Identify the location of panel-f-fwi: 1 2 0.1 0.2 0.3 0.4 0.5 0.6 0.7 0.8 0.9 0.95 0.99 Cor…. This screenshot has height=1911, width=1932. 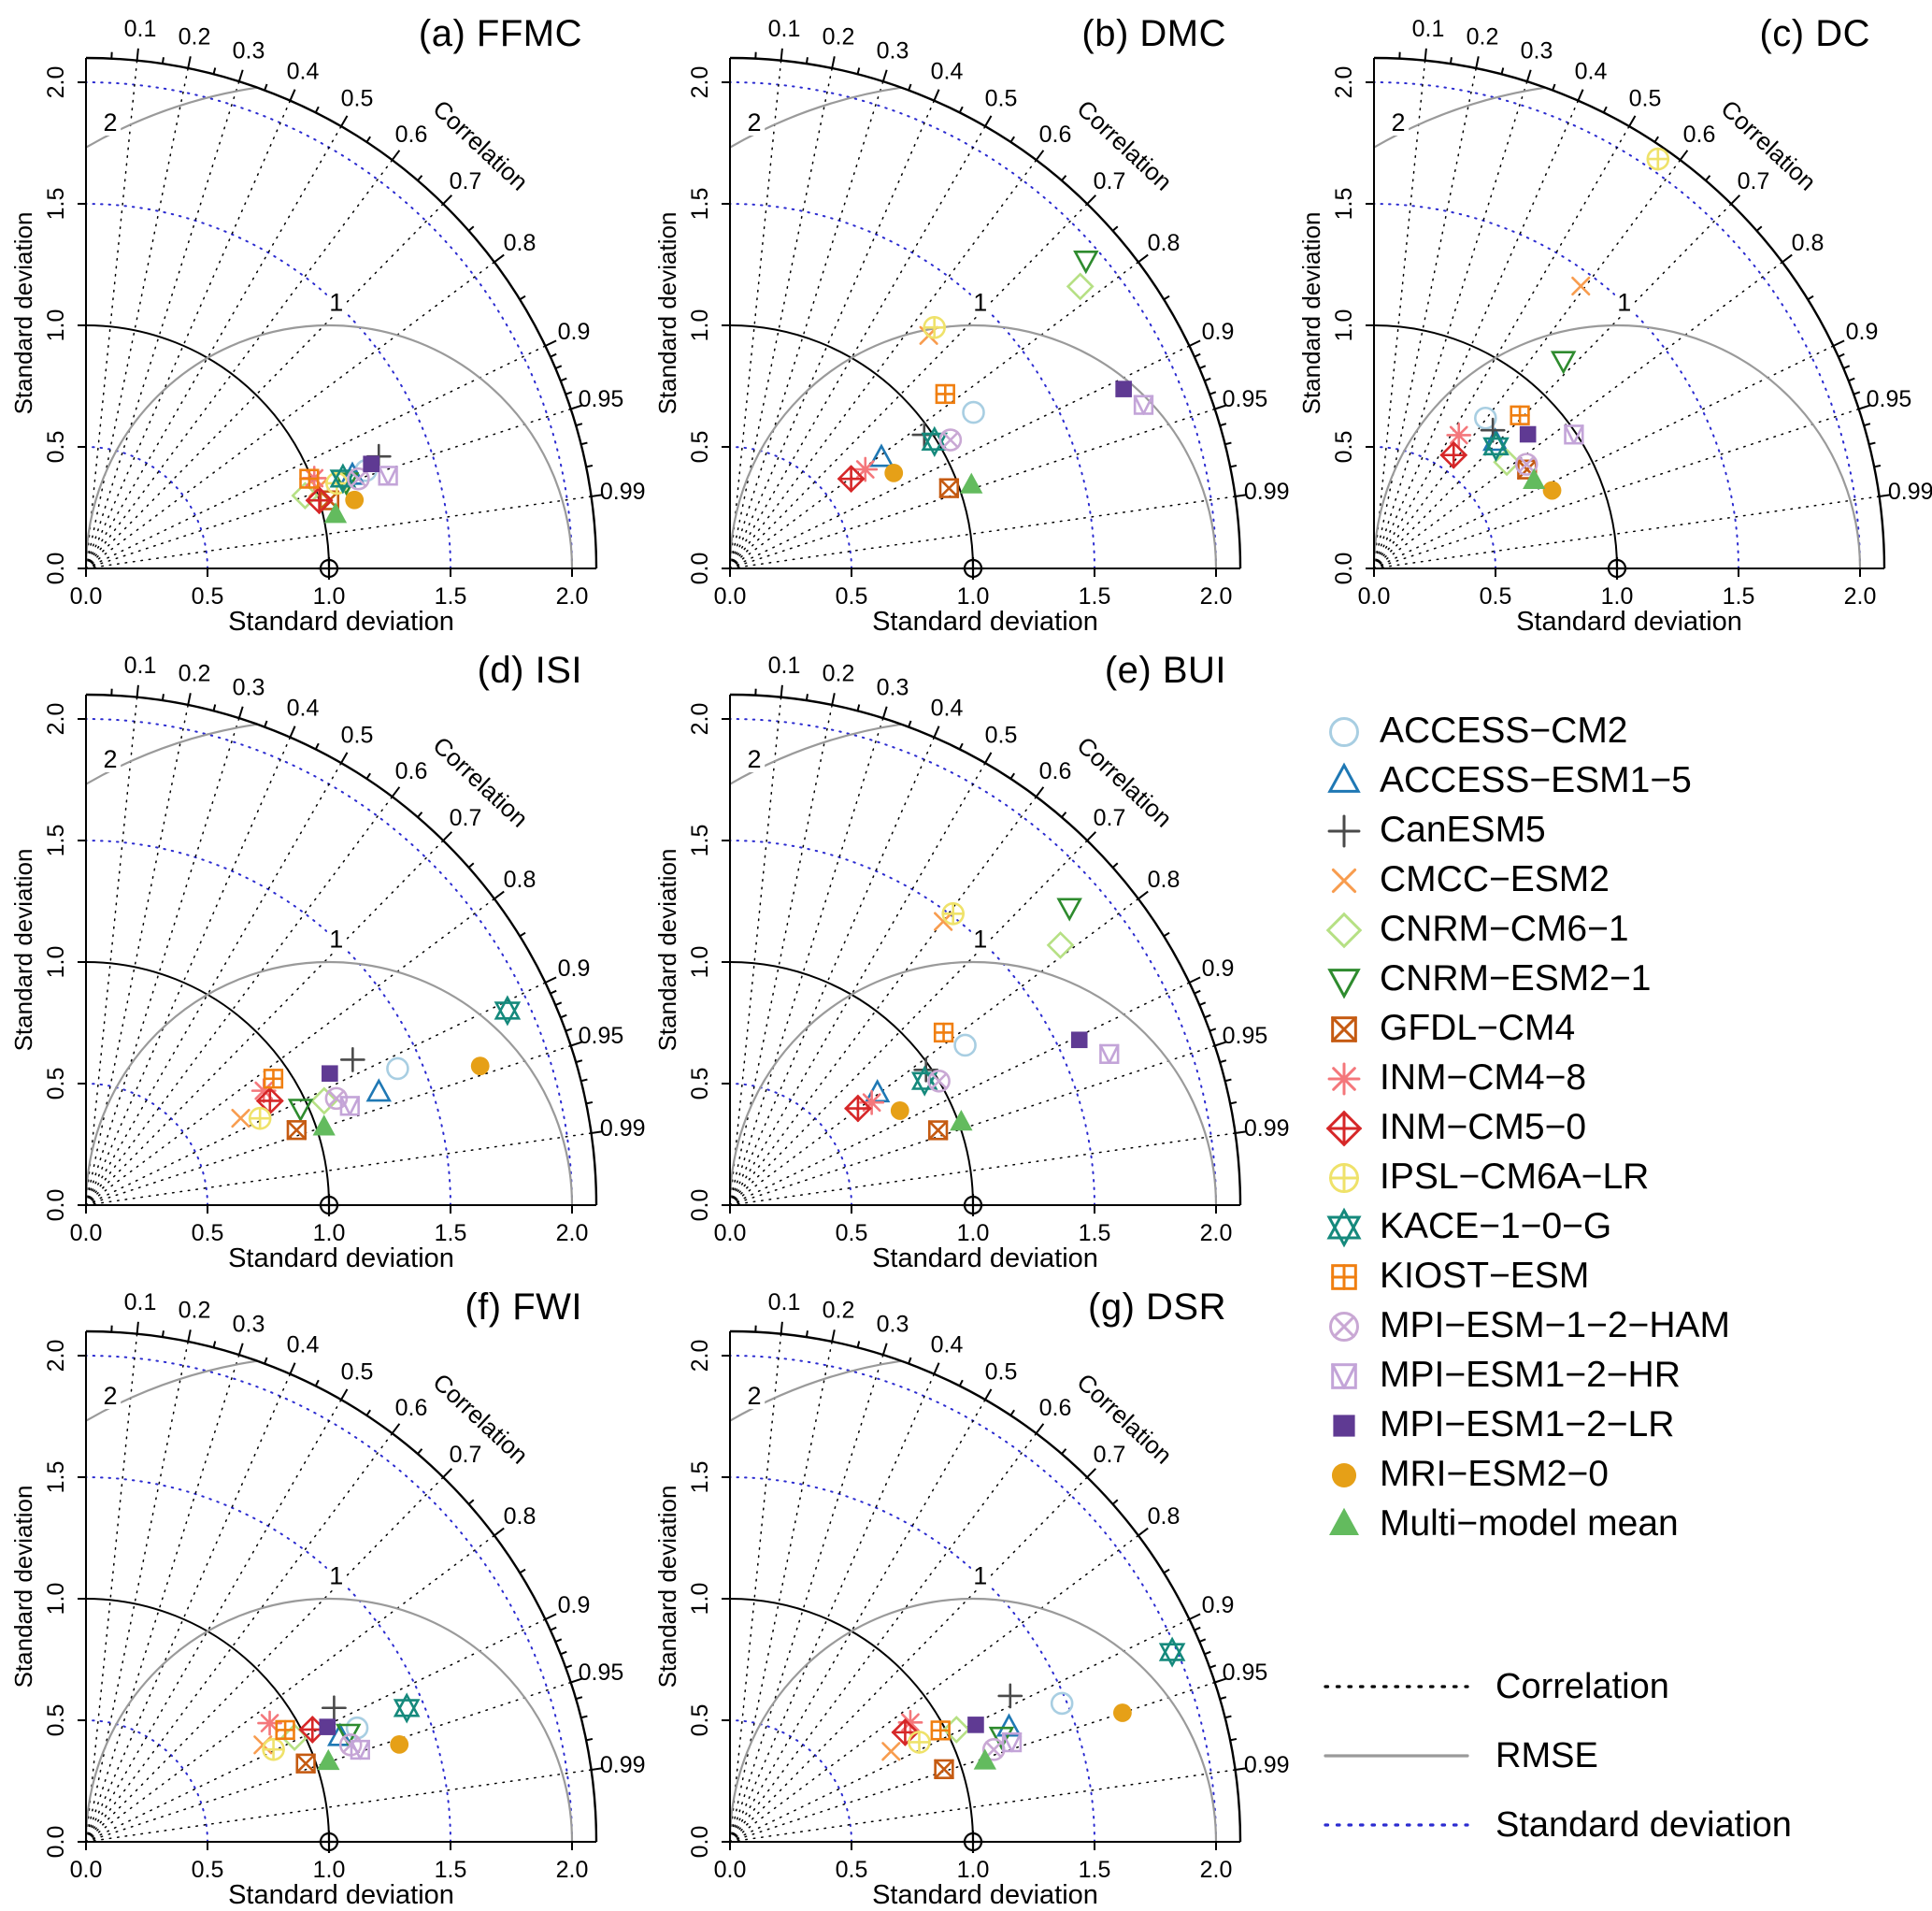
(323, 1592).